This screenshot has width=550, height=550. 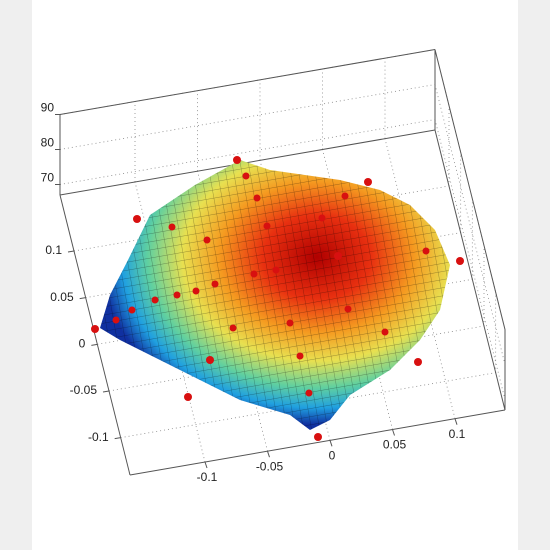 I want to click on y-tick-label: -0.1, so click(x=98, y=437).